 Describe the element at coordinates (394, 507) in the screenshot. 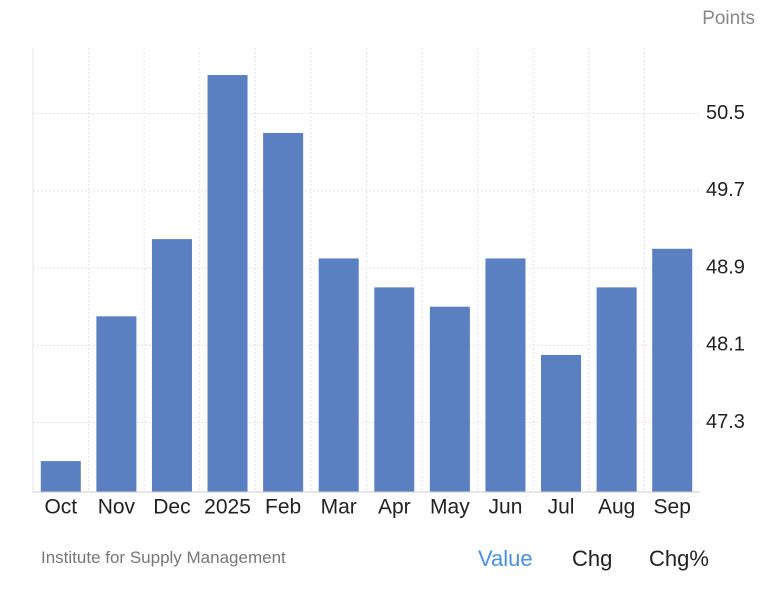

I see `x-tick-label: Apr` at that location.